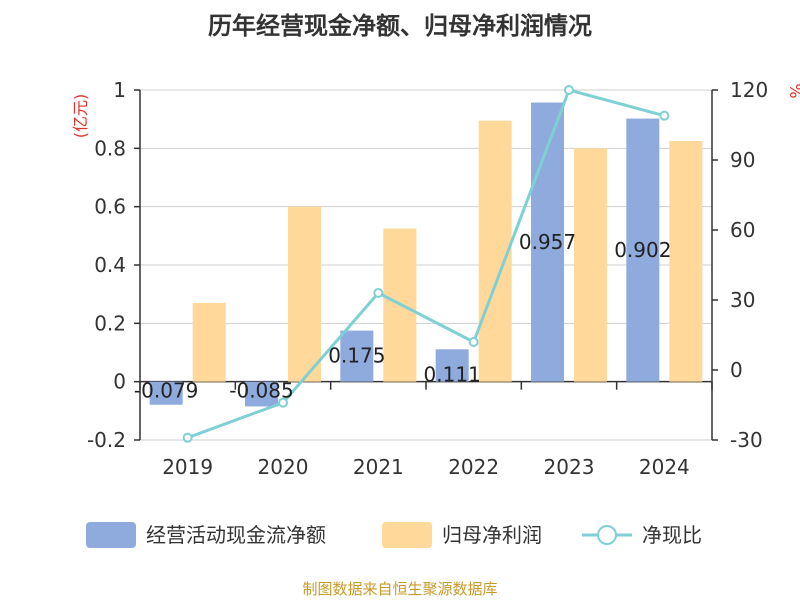 Image resolution: width=800 pixels, height=600 pixels. Describe the element at coordinates (736, 370) in the screenshot. I see `right-tick-label: 0` at that location.